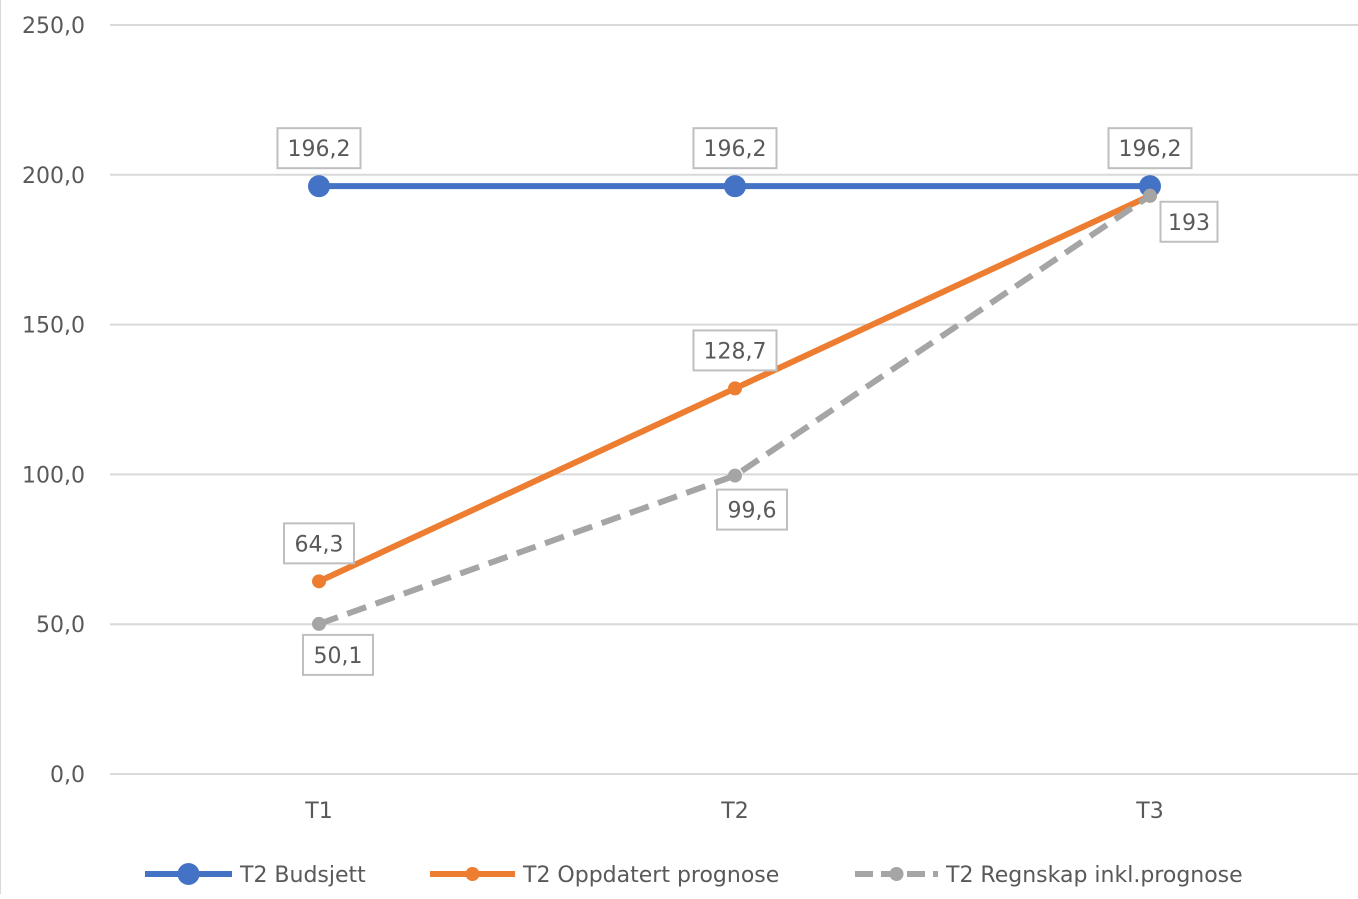  What do you see at coordinates (67, 775) in the screenshot?
I see `y-tick-label: 0,0` at bounding box center [67, 775].